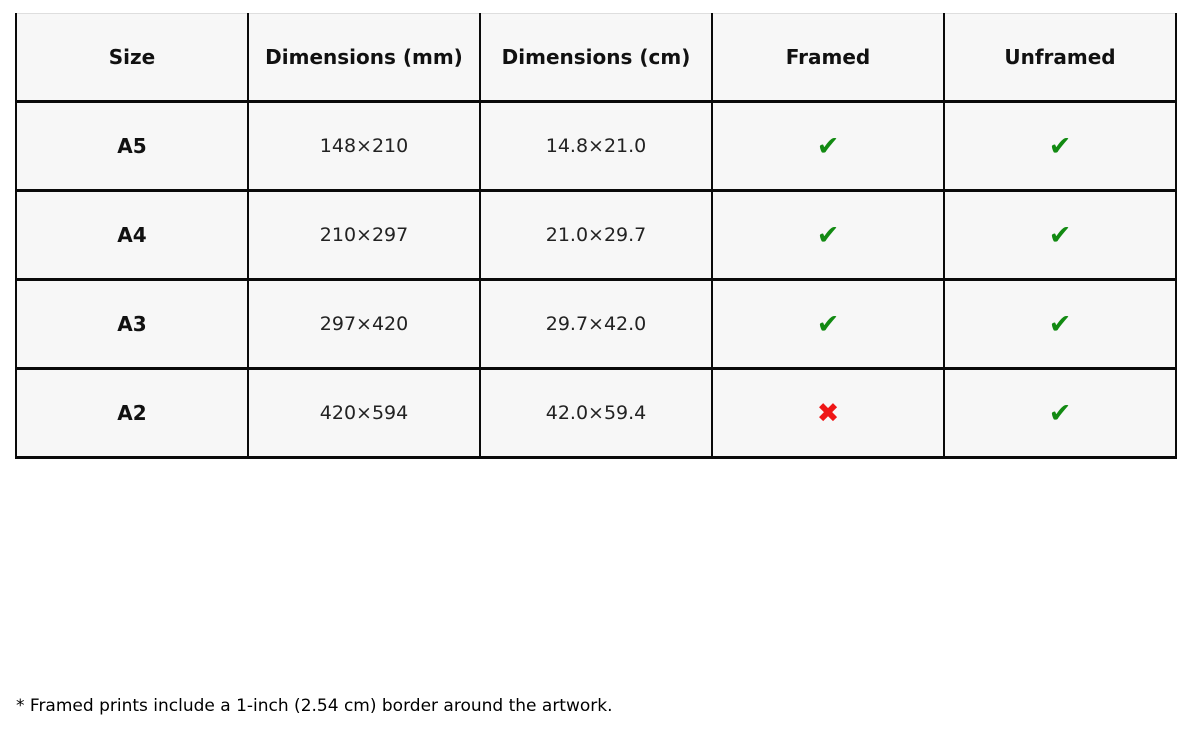  I want to click on size-cell: A2, so click(132, 413).